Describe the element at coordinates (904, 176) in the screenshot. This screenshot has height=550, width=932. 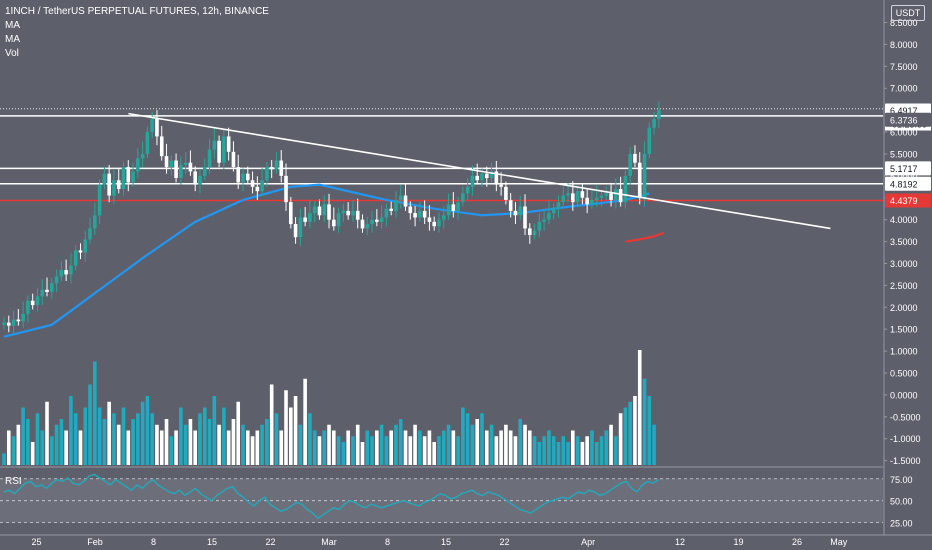
I see `price-tick-label: 5.0000` at that location.